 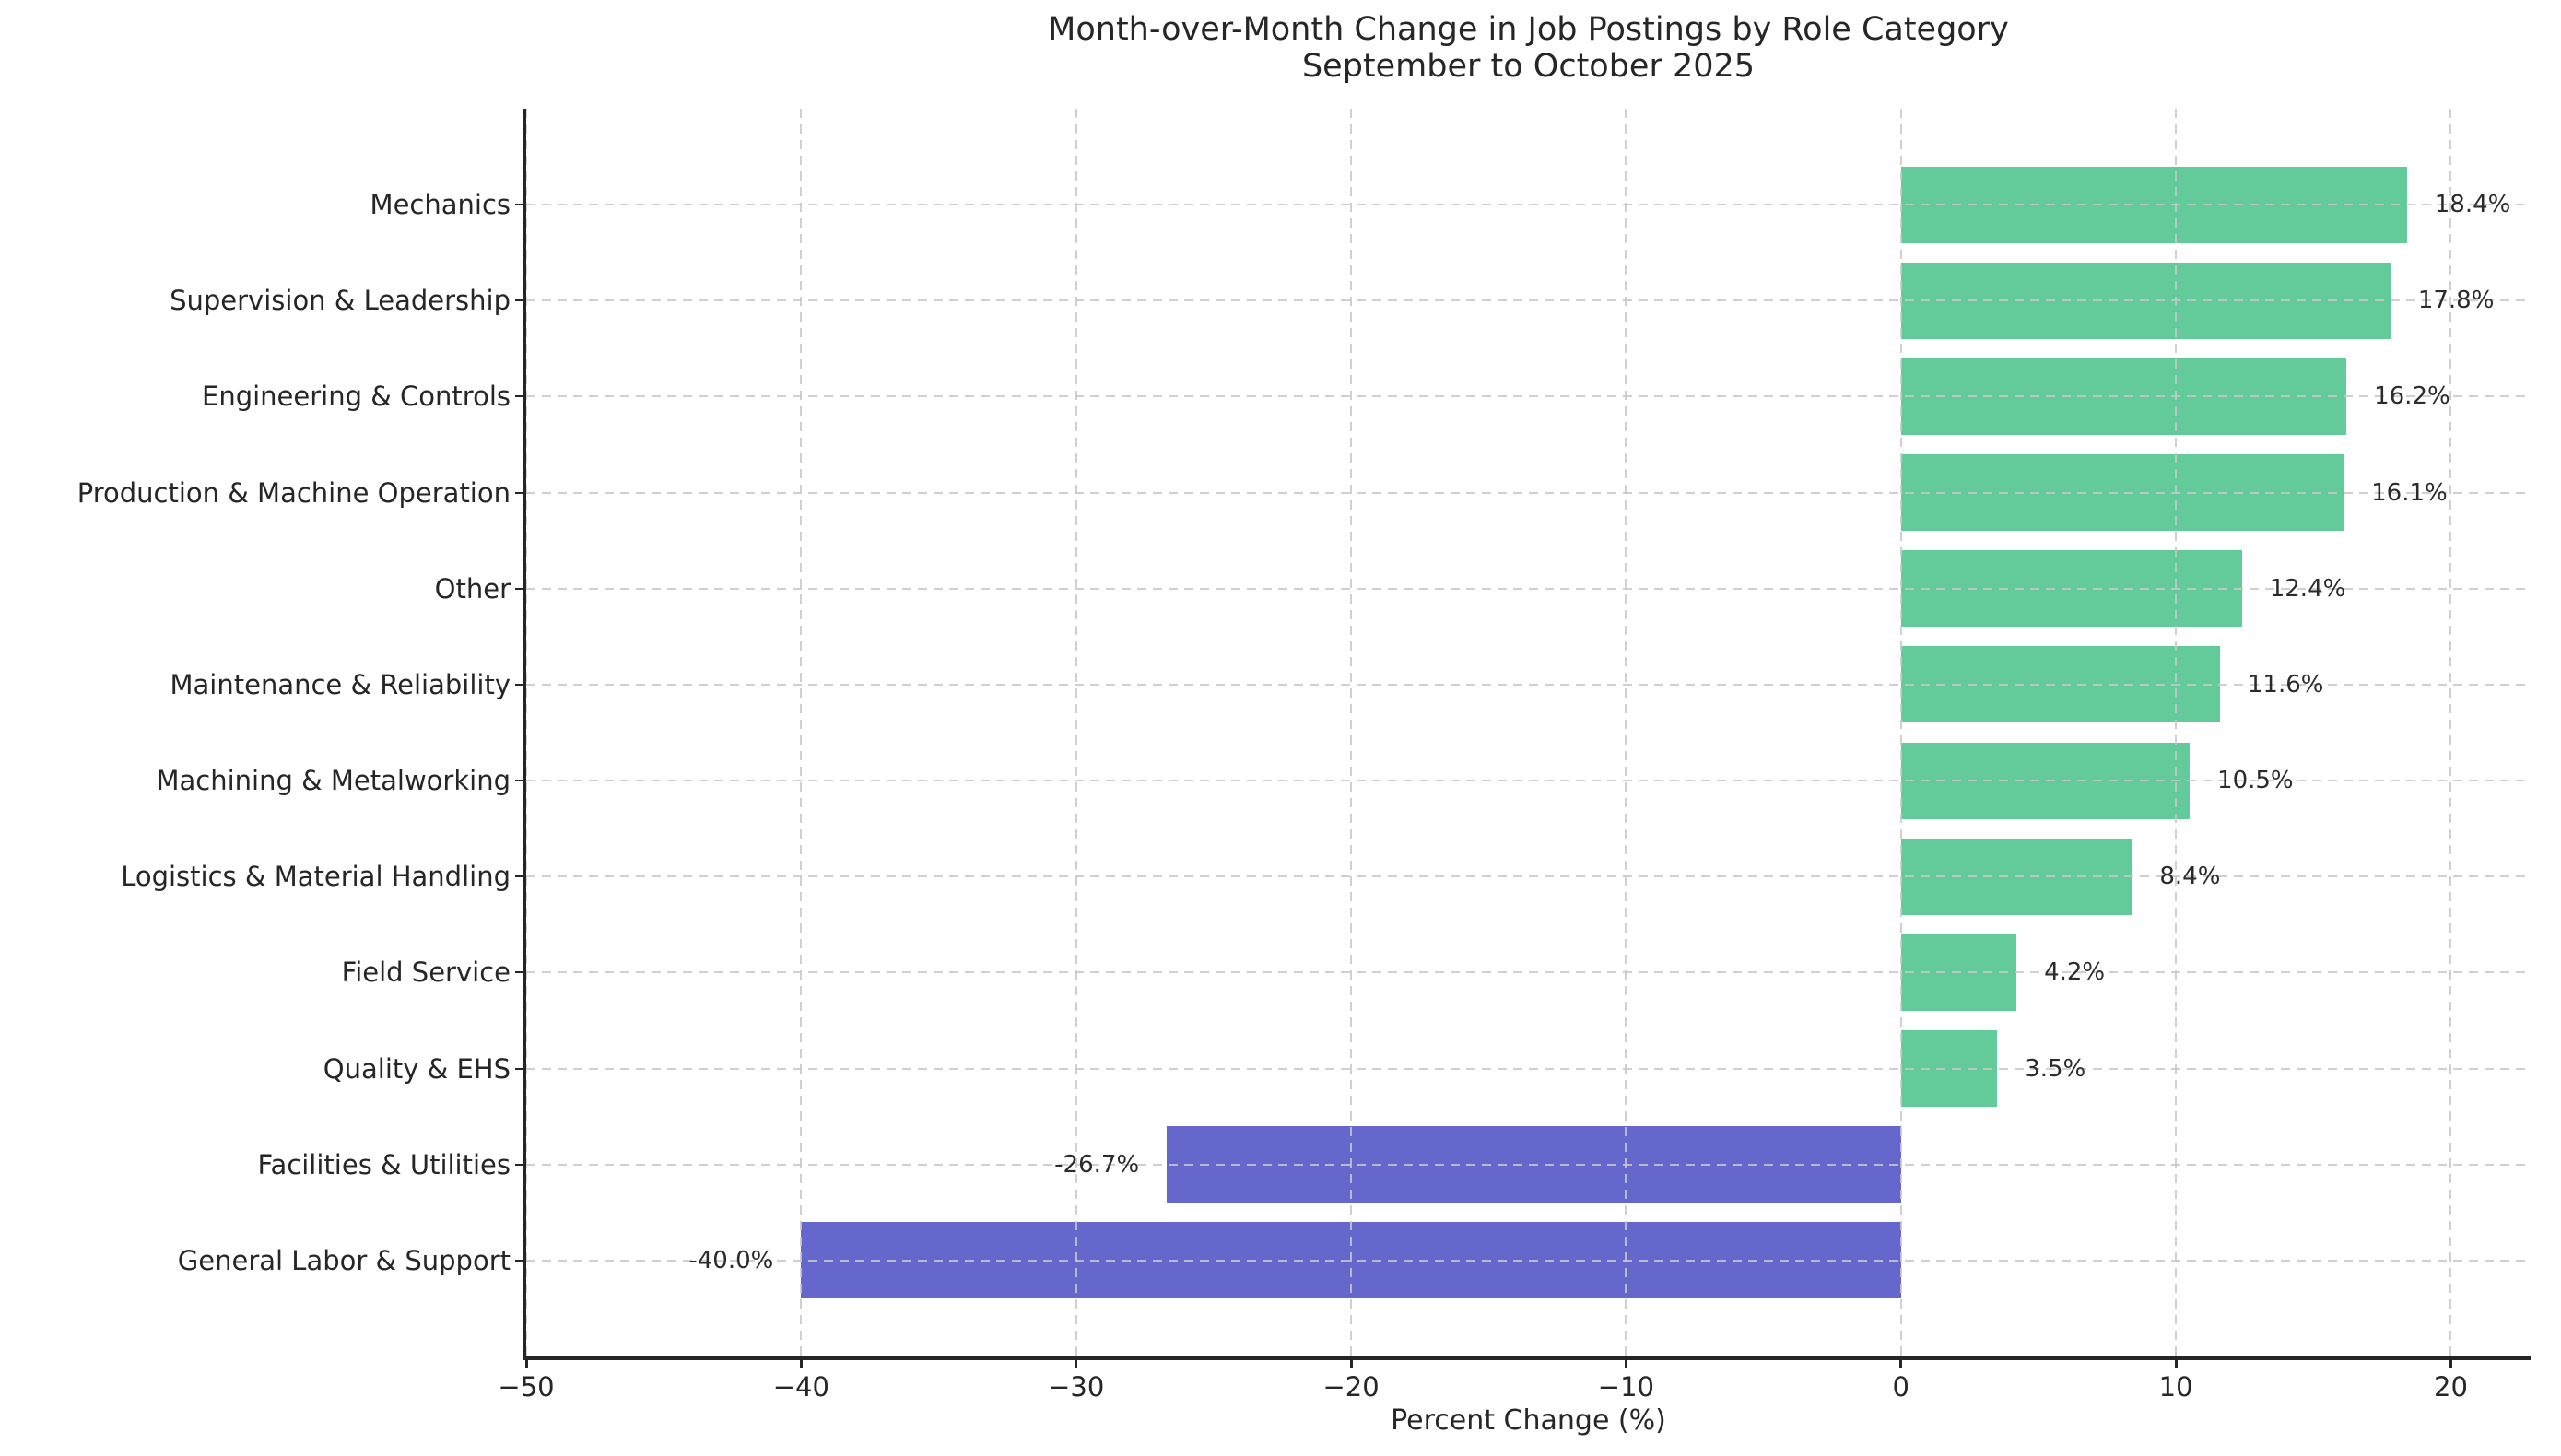 I want to click on x-tick-label: −50, so click(x=527, y=1387).